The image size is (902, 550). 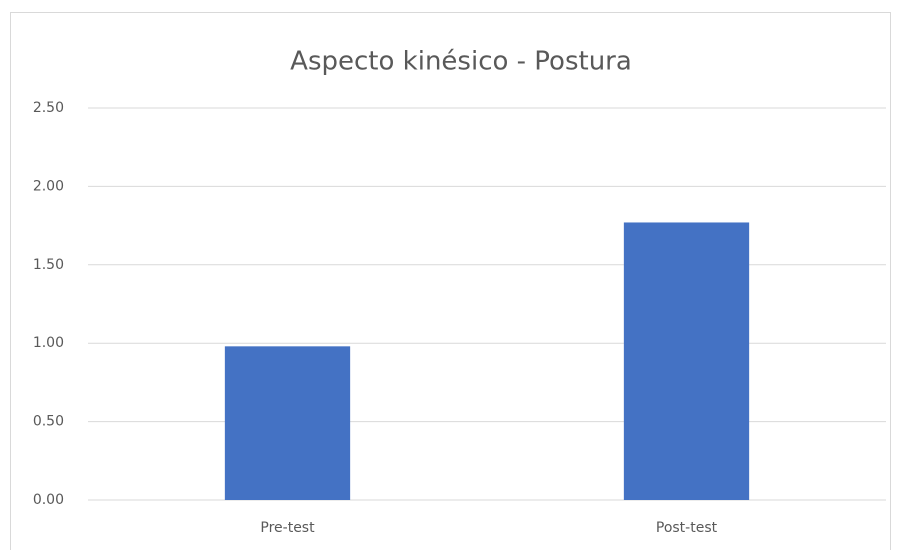 What do you see at coordinates (48, 343) in the screenshot?
I see `y-tick-label: 1.00` at bounding box center [48, 343].